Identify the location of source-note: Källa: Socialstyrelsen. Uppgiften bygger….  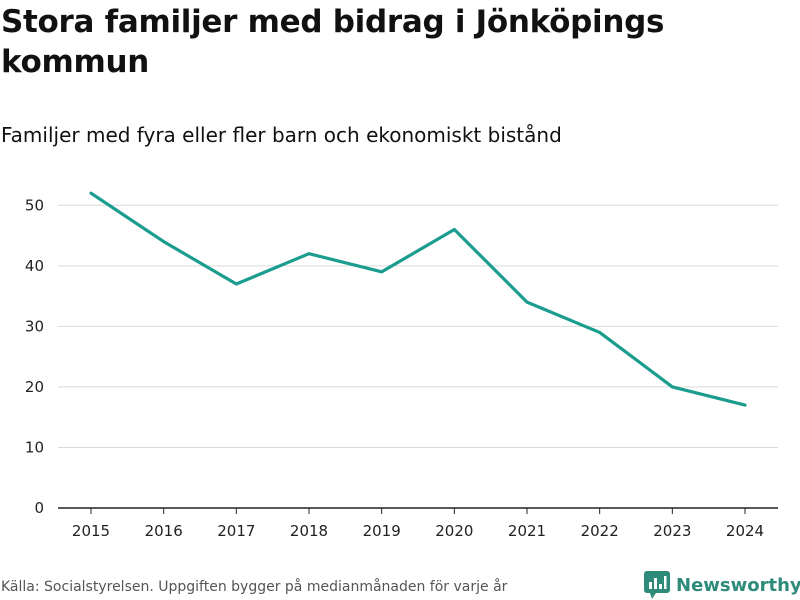
(254, 587).